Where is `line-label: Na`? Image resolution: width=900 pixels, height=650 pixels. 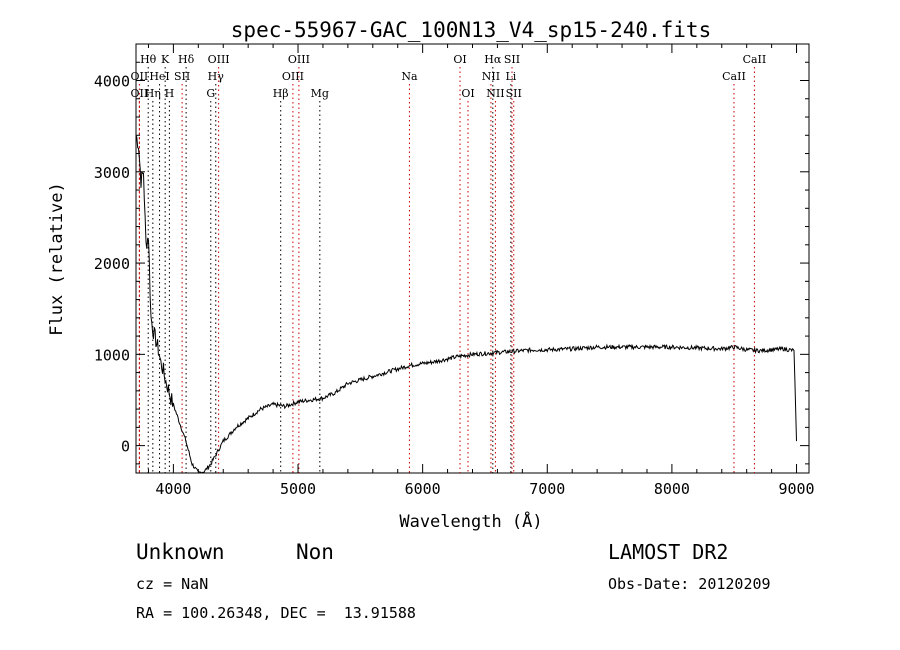
line-label: Na is located at coordinates (409, 76).